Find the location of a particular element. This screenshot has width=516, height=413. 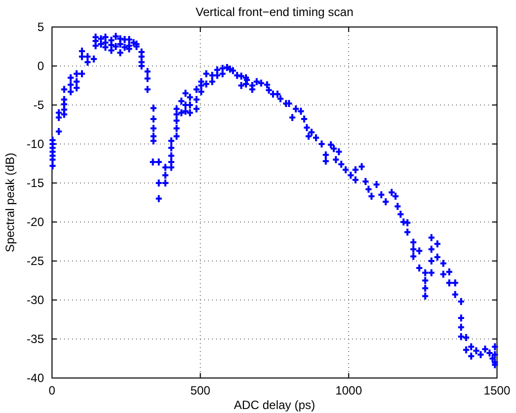

x-axis-title: ADC delay (ps) is located at coordinates (275, 405).